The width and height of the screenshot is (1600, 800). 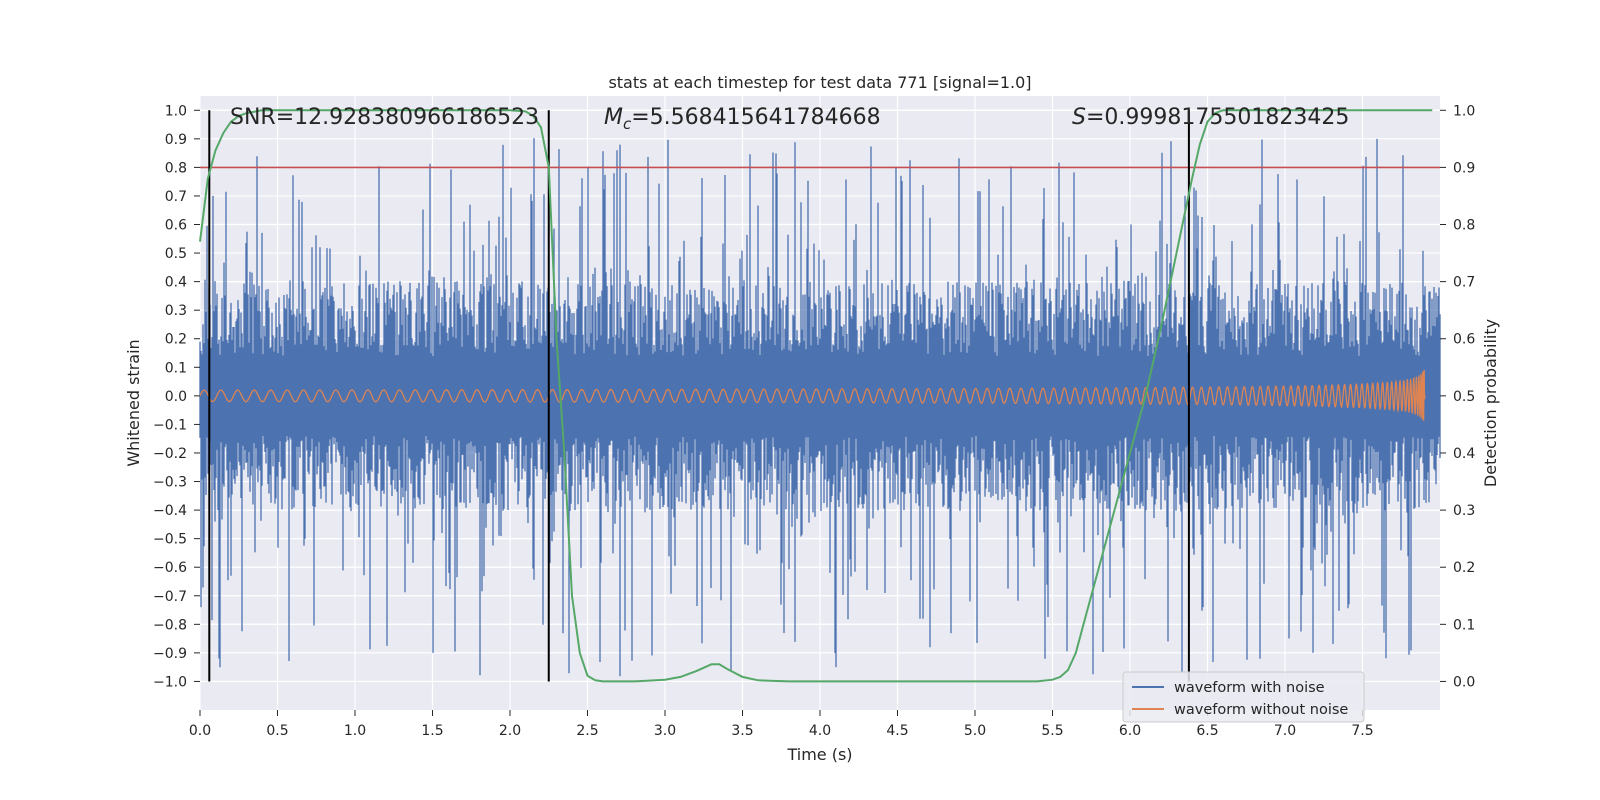 I want to click on chirp-mass-annotation: Mc=5.568415641784668, so click(x=742, y=119).